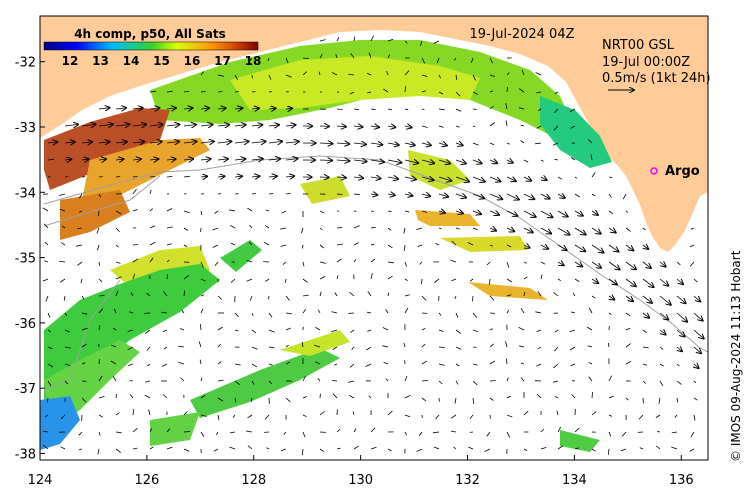 The height and width of the screenshot is (496, 750). Describe the element at coordinates (40, 480) in the screenshot. I see `x-tick-label: 124` at that location.